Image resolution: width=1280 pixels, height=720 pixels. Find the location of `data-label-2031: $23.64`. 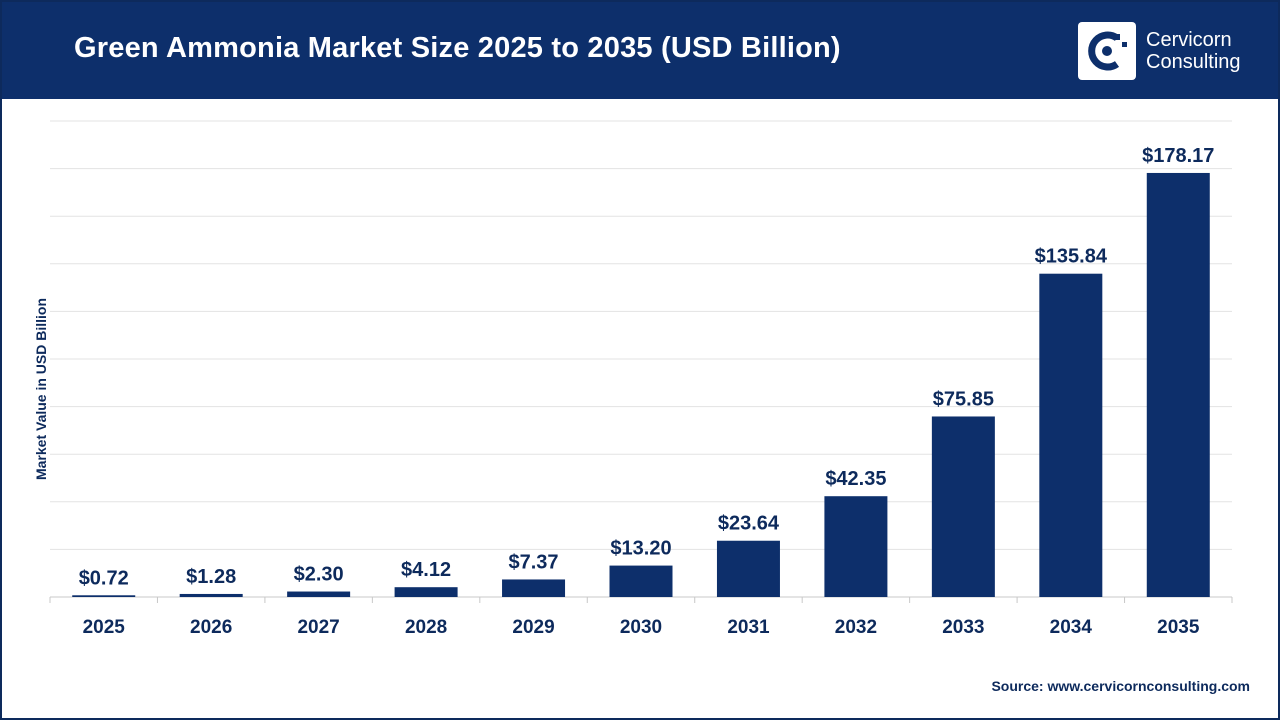

data-label-2031: $23.64 is located at coordinates (749, 524).